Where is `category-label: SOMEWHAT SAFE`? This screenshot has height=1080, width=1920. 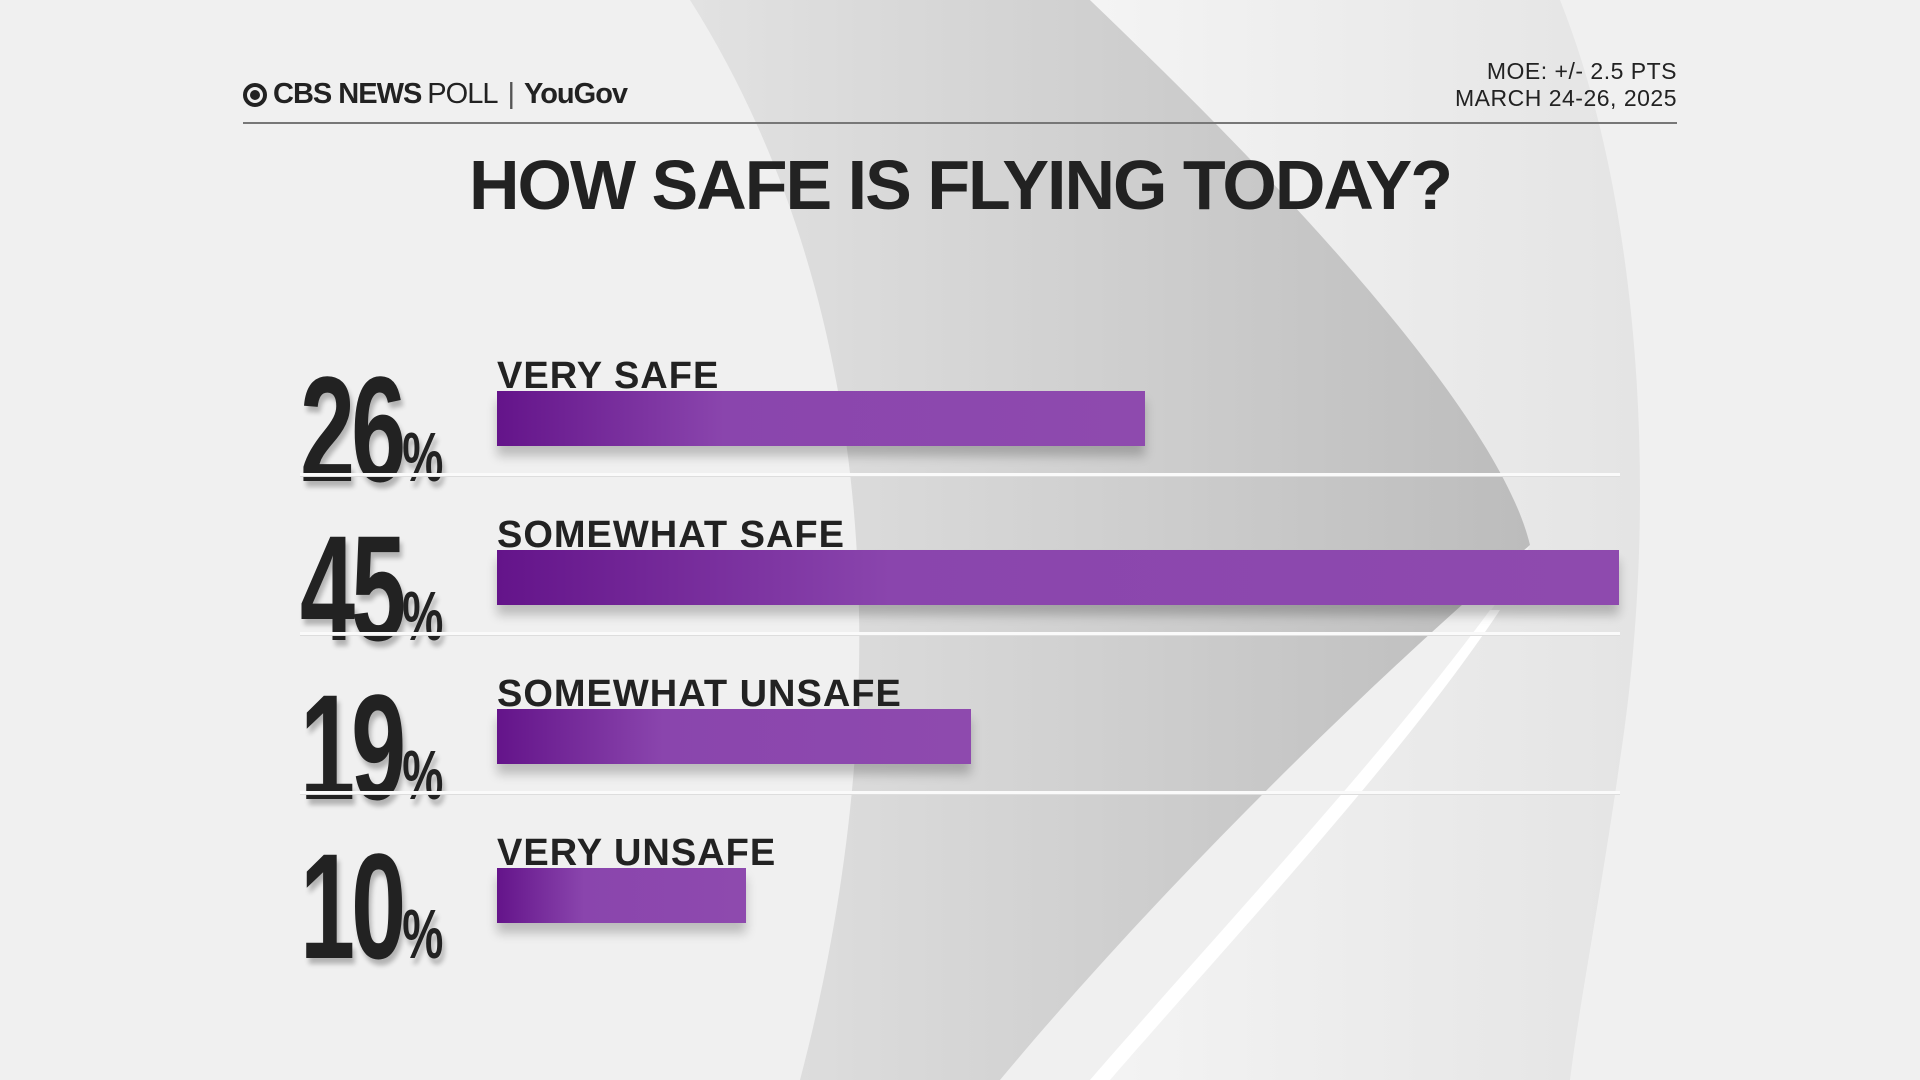
category-label: SOMEWHAT SAFE is located at coordinates (671, 535).